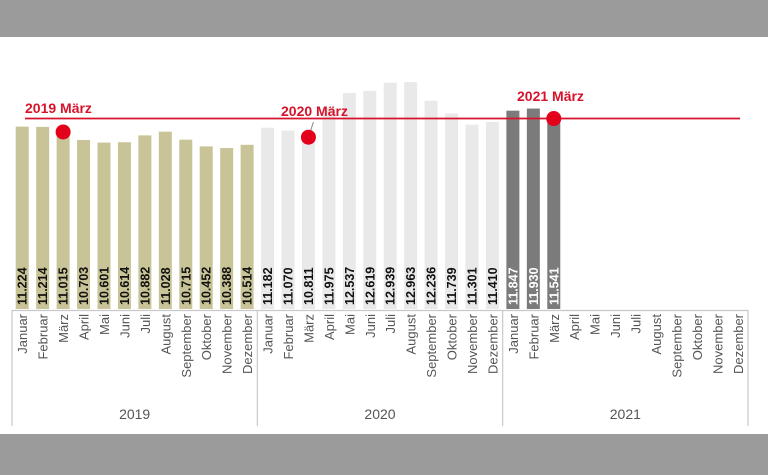  I want to click on value-label: 11.224, so click(23, 286).